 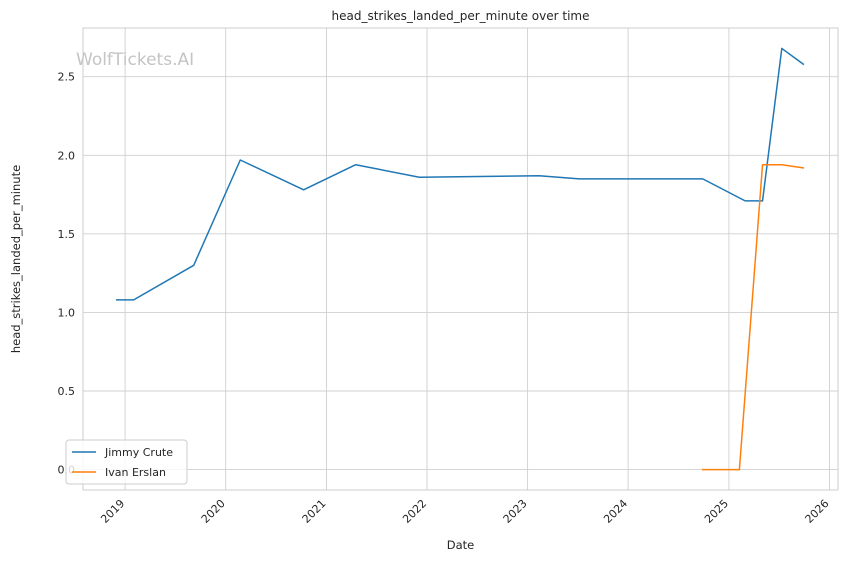 I want to click on x-tick-label: 2019, so click(x=112, y=511).